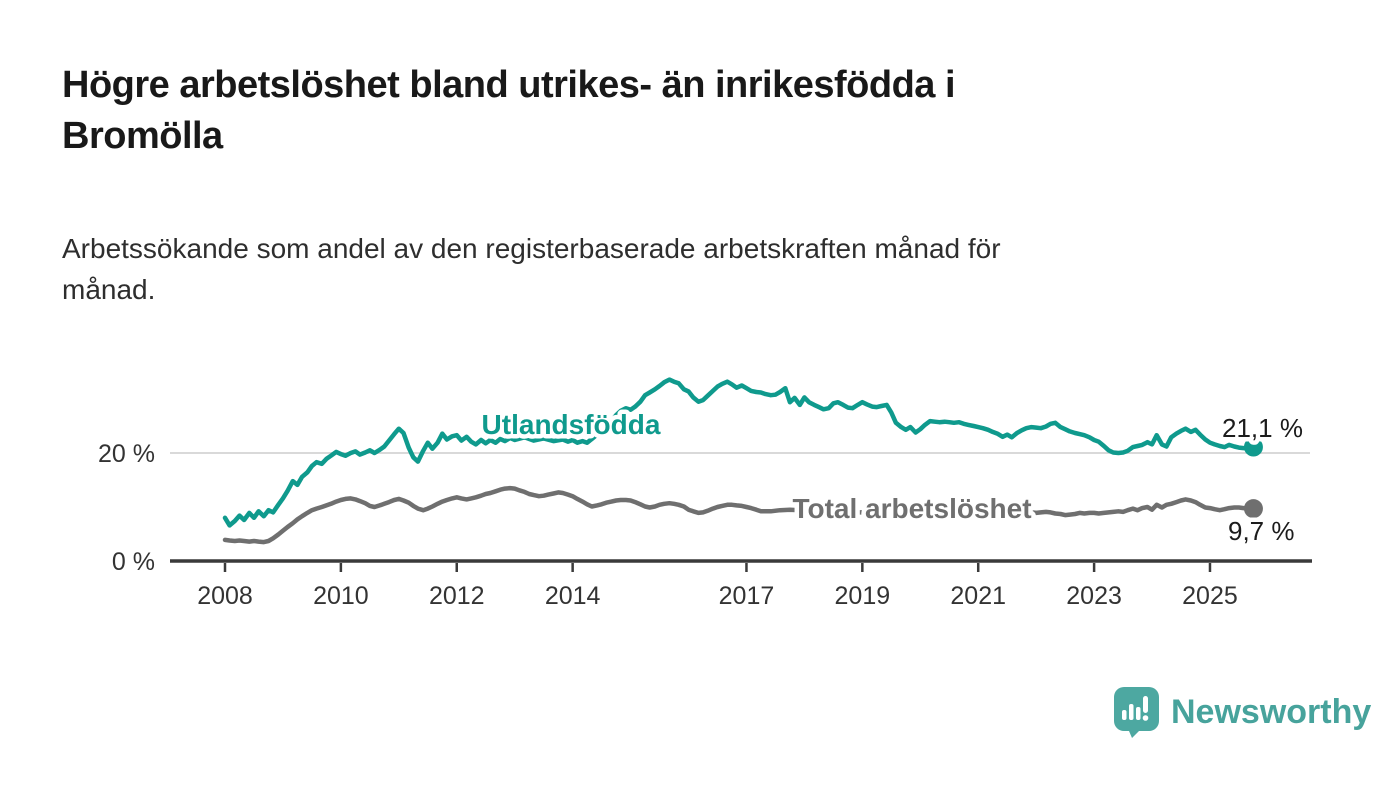 This screenshot has height=794, width=1400. I want to click on x-tick-label-2010: 2010, so click(341, 596).